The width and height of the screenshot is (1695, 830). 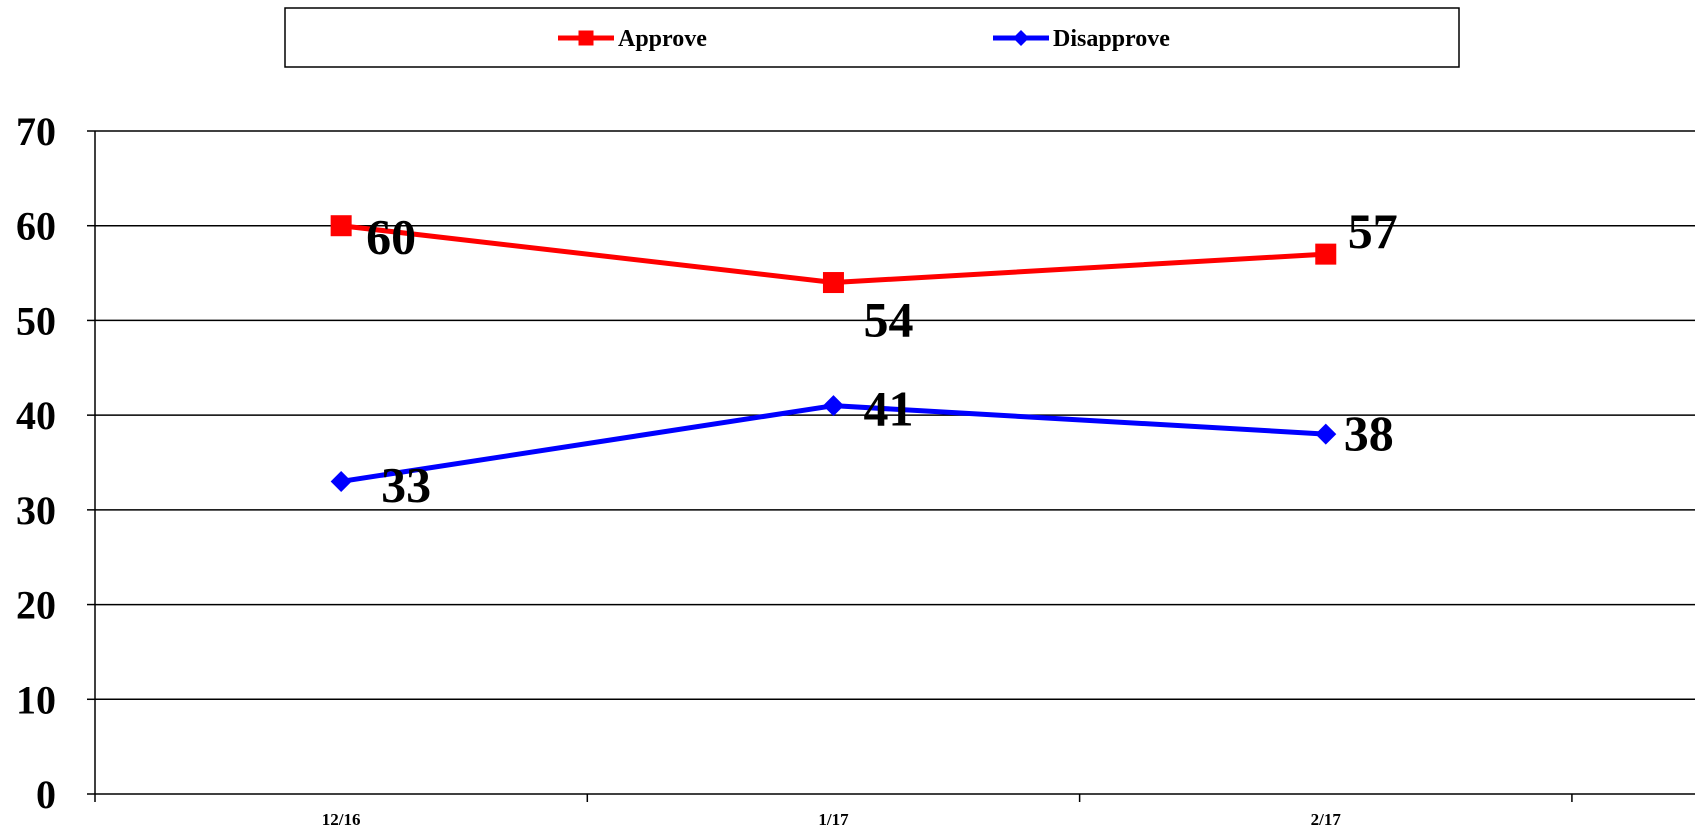 I want to click on point-approve-12/16, so click(x=341, y=226).